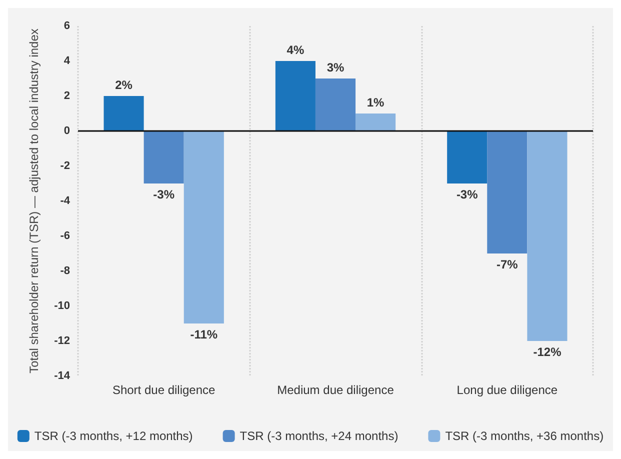 Image resolution: width=621 pixels, height=459 pixels. What do you see at coordinates (65, 166) in the screenshot?
I see `y-tick-label: -2` at bounding box center [65, 166].